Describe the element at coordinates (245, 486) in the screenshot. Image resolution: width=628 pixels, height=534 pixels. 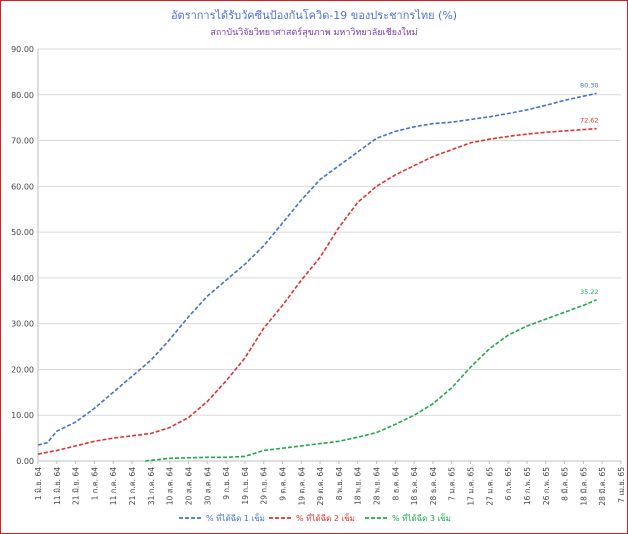
I see `x-tick-label: 19 ก.ย. 64` at that location.